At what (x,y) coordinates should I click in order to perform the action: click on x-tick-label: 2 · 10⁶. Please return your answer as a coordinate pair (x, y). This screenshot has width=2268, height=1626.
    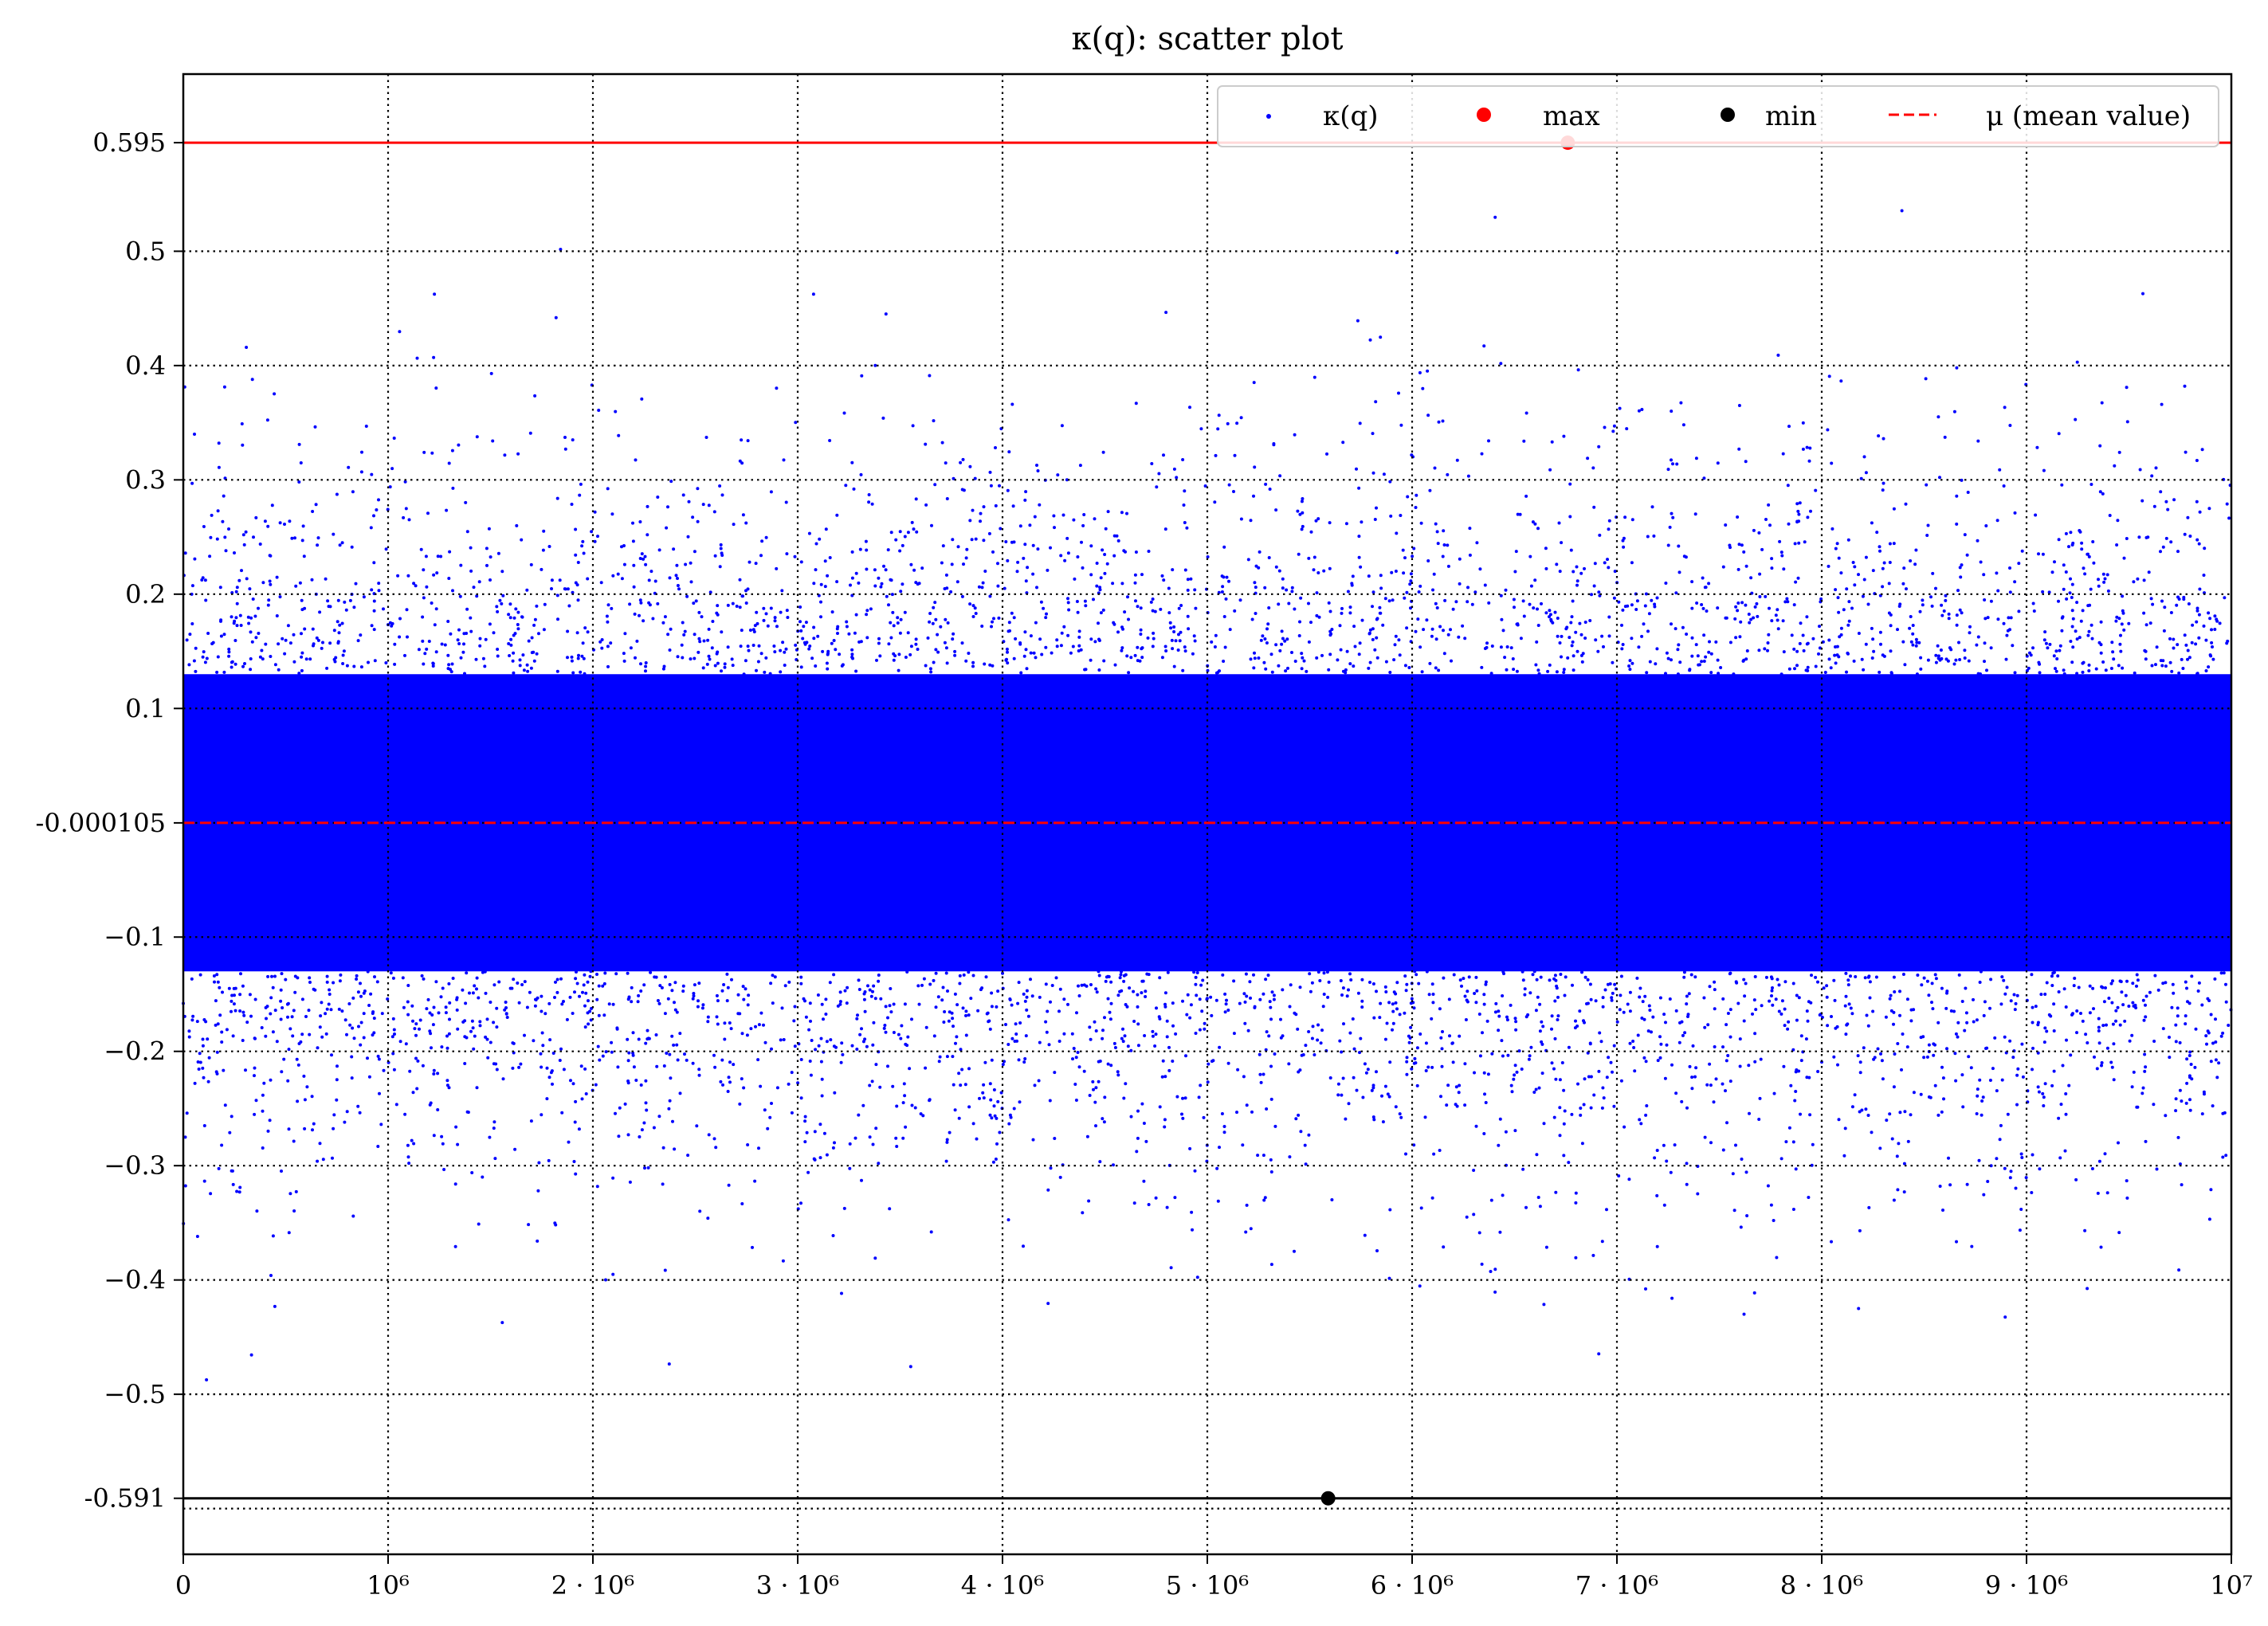
    Looking at the image, I should click on (592, 1585).